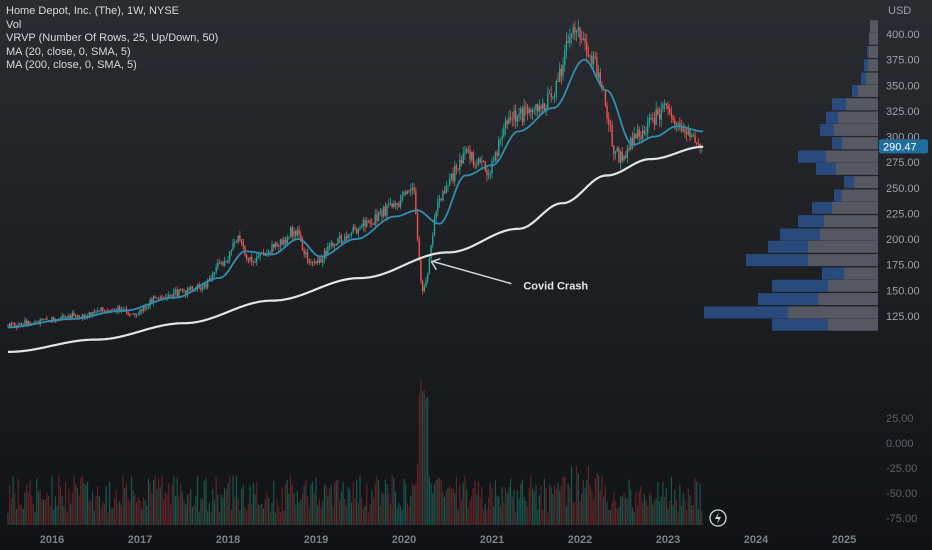 This screenshot has height=550, width=932. What do you see at coordinates (93, 11) in the screenshot?
I see `legend-title: Home Depot, Inc. (The), 1W, NYSE` at bounding box center [93, 11].